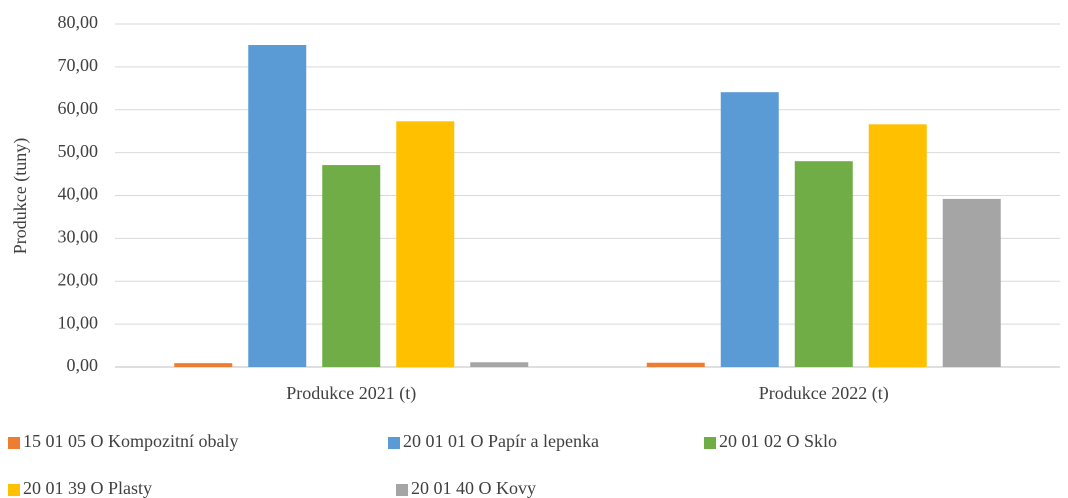  What do you see at coordinates (78, 151) in the screenshot?
I see `y-tick-label: 50,00` at bounding box center [78, 151].